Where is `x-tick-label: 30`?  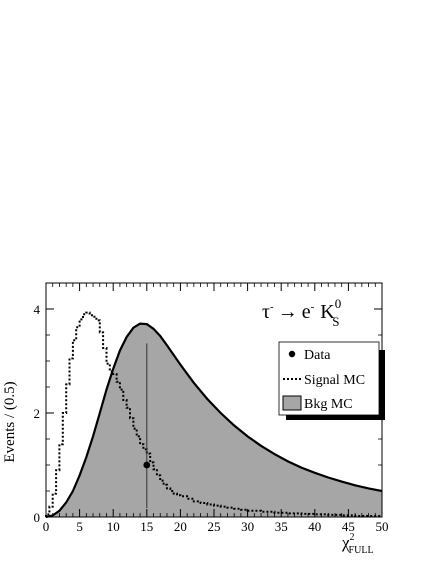 x-tick-label: 30 is located at coordinates (247, 526).